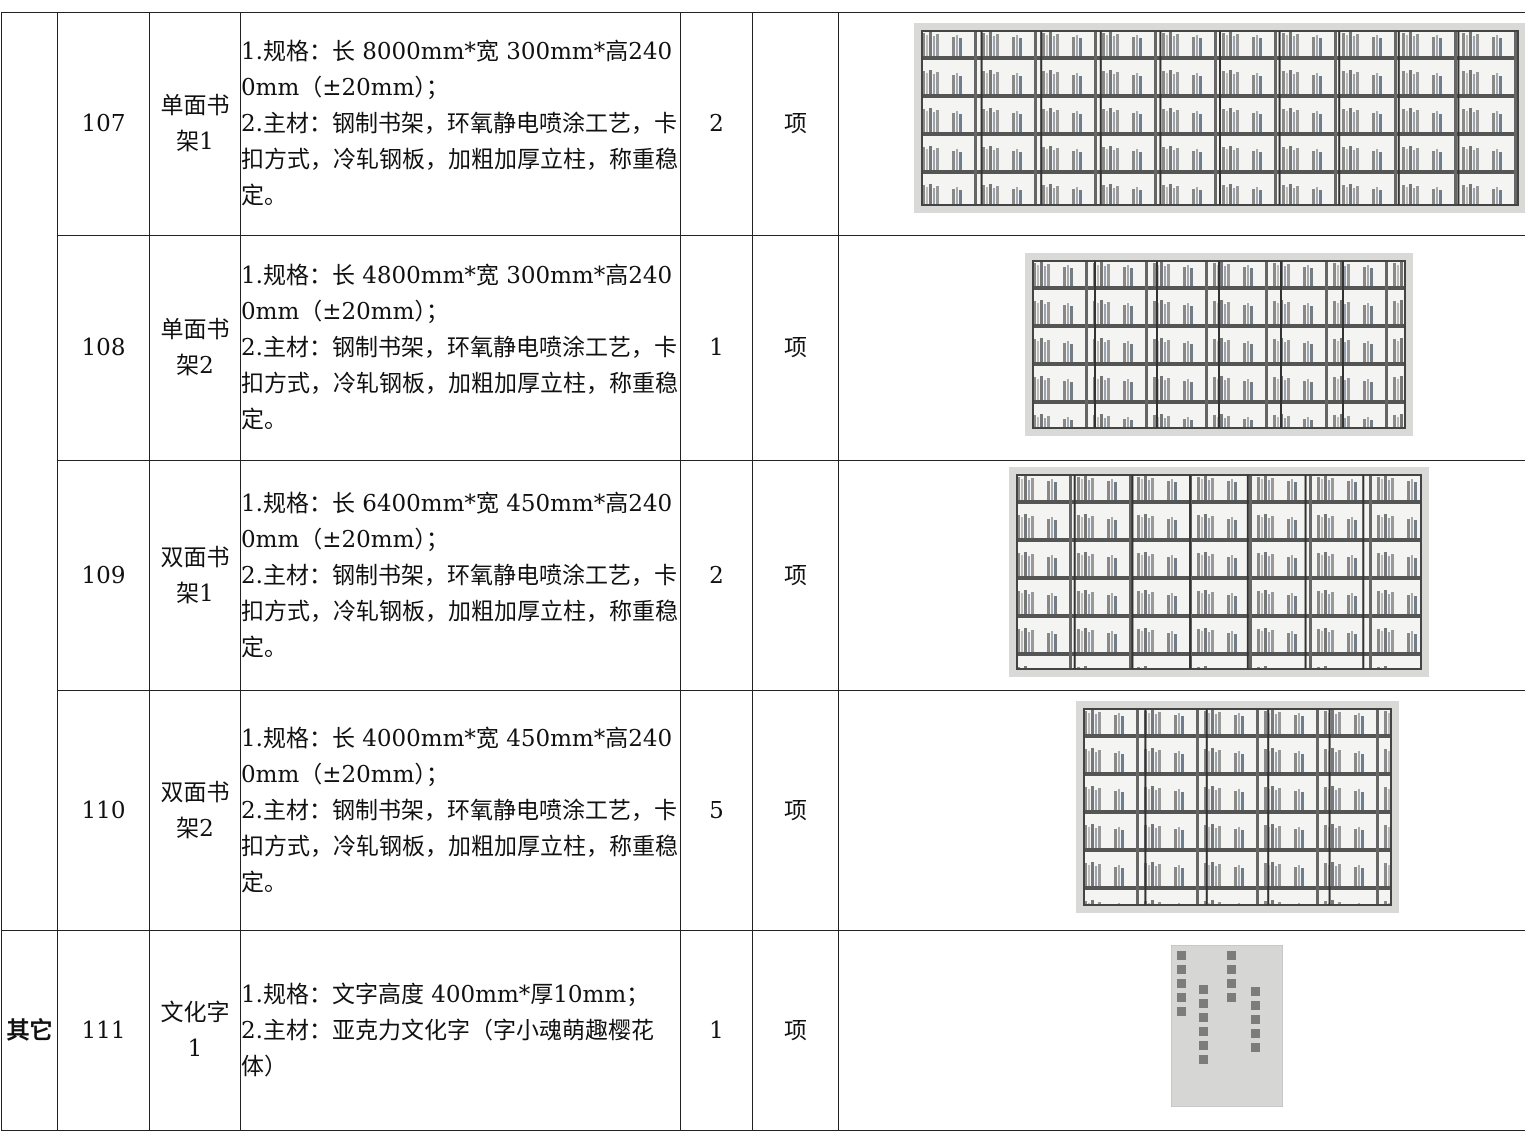 This screenshot has height=1131, width=1525. Describe the element at coordinates (460, 1049) in the screenshot. I see `description-line: 2.主材：亚克力文化字（字小魂萌趣樱花体）` at that location.